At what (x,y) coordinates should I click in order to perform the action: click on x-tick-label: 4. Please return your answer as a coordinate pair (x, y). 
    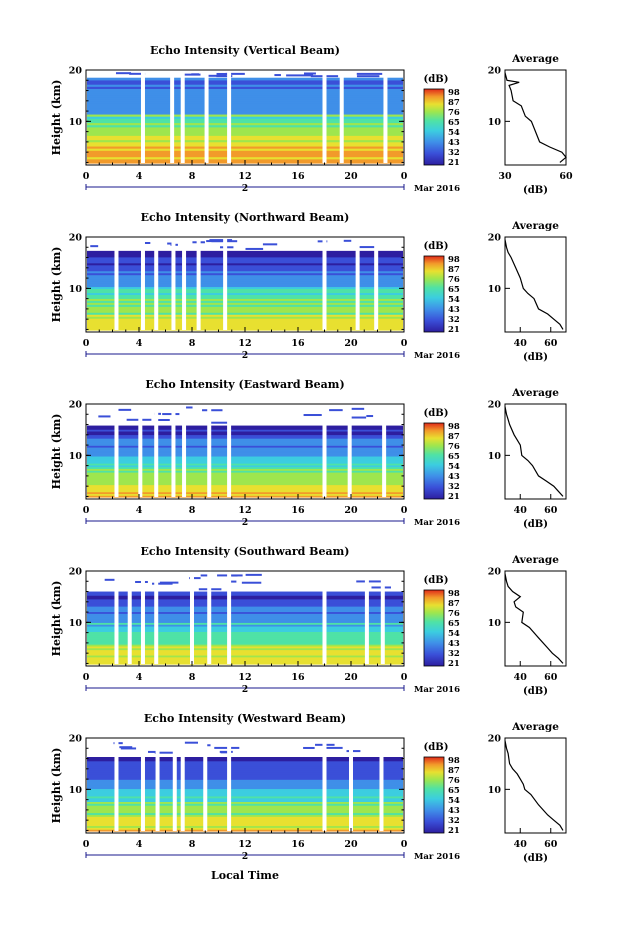
    Looking at the image, I should click on (139, 844).